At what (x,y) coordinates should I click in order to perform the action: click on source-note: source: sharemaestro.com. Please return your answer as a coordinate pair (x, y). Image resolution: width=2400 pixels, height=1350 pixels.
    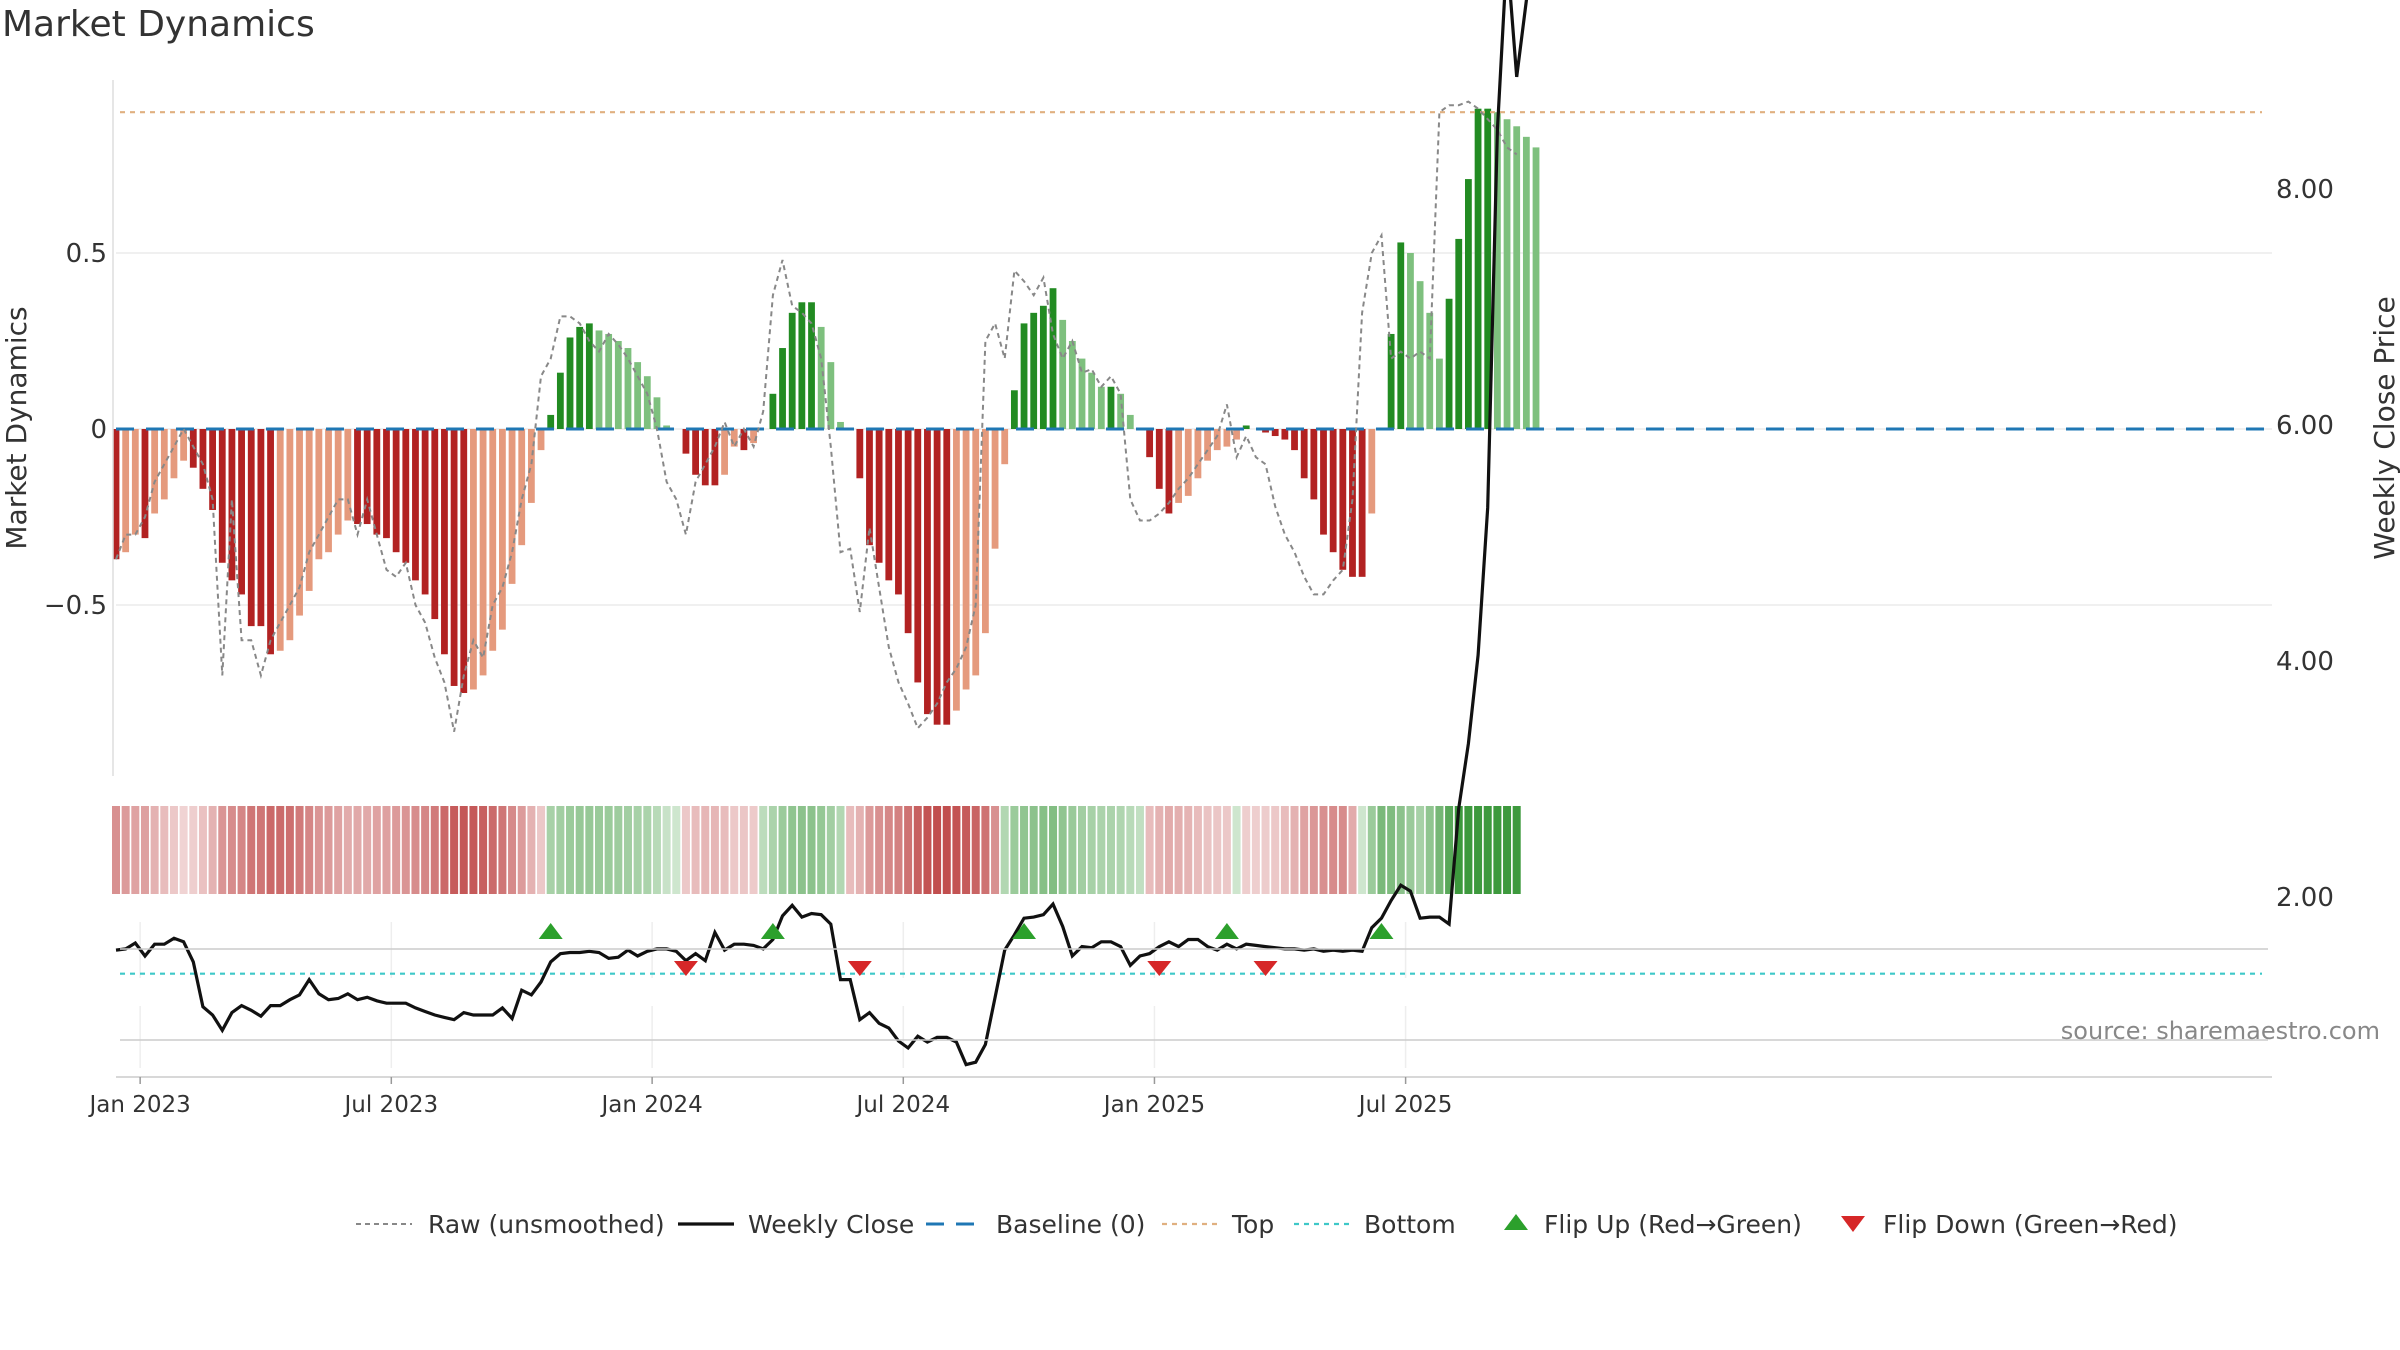
    Looking at the image, I should click on (2220, 1031).